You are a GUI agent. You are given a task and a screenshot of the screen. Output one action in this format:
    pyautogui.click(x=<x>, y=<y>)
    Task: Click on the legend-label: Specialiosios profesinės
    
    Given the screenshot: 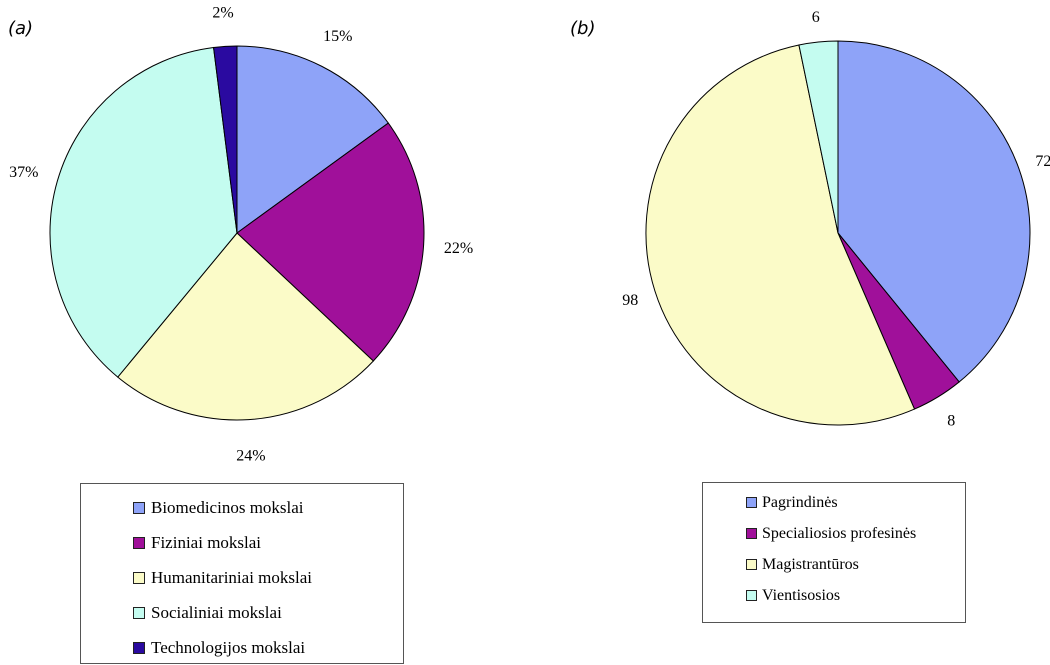 What is the action you would take?
    pyautogui.click(x=839, y=533)
    